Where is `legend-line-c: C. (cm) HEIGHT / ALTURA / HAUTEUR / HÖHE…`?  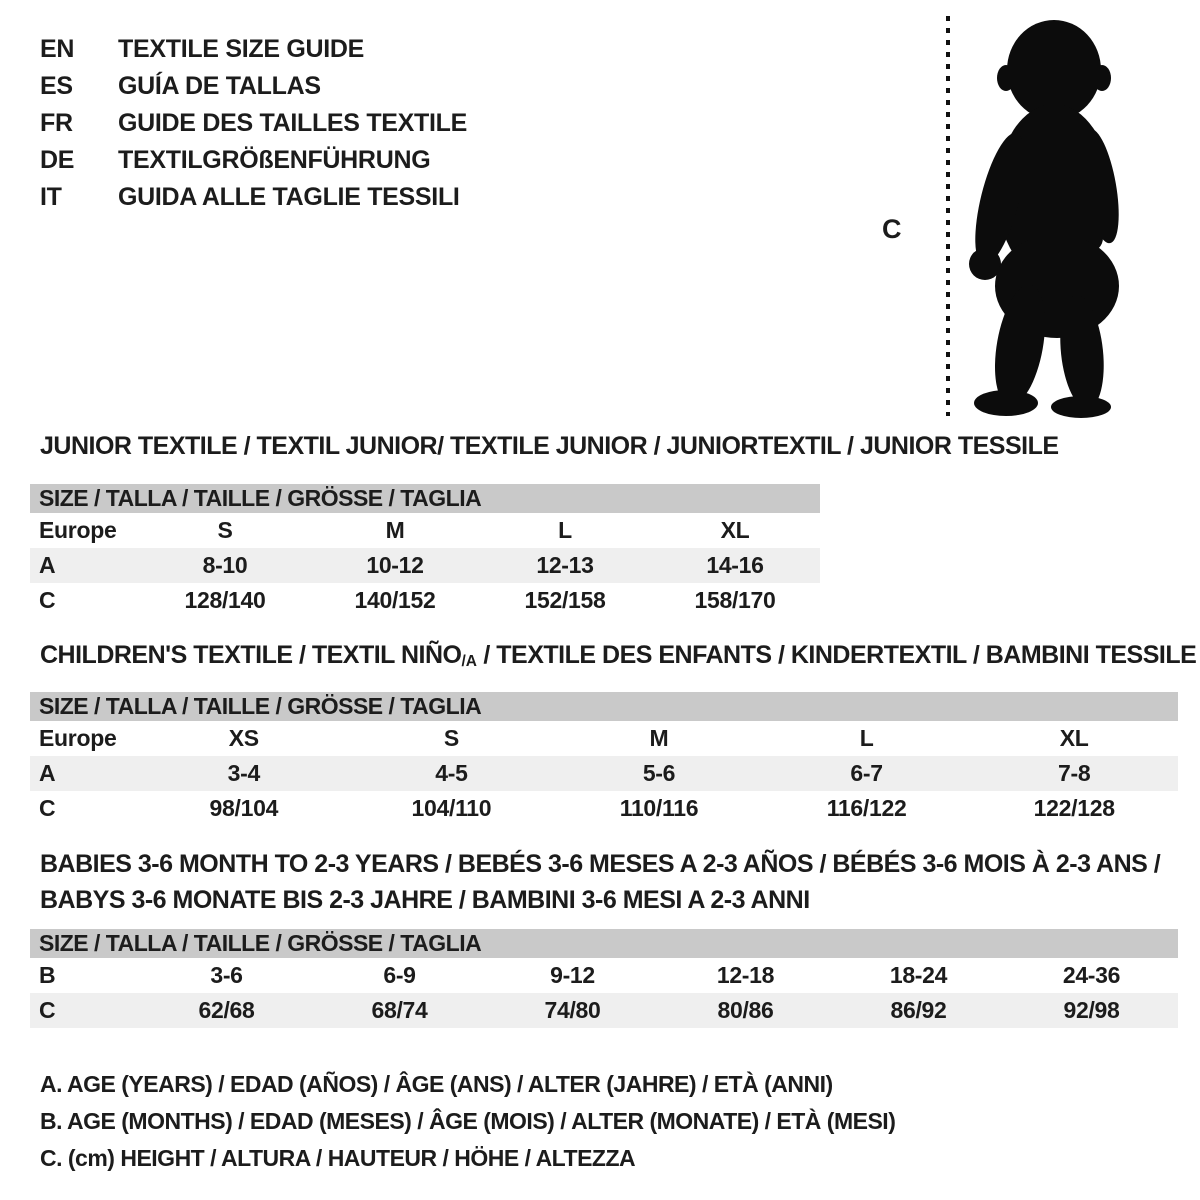
legend-line-c: C. (cm) HEIGHT / ALTURA / HAUTEUR / HÖHE… is located at coordinates (338, 1158).